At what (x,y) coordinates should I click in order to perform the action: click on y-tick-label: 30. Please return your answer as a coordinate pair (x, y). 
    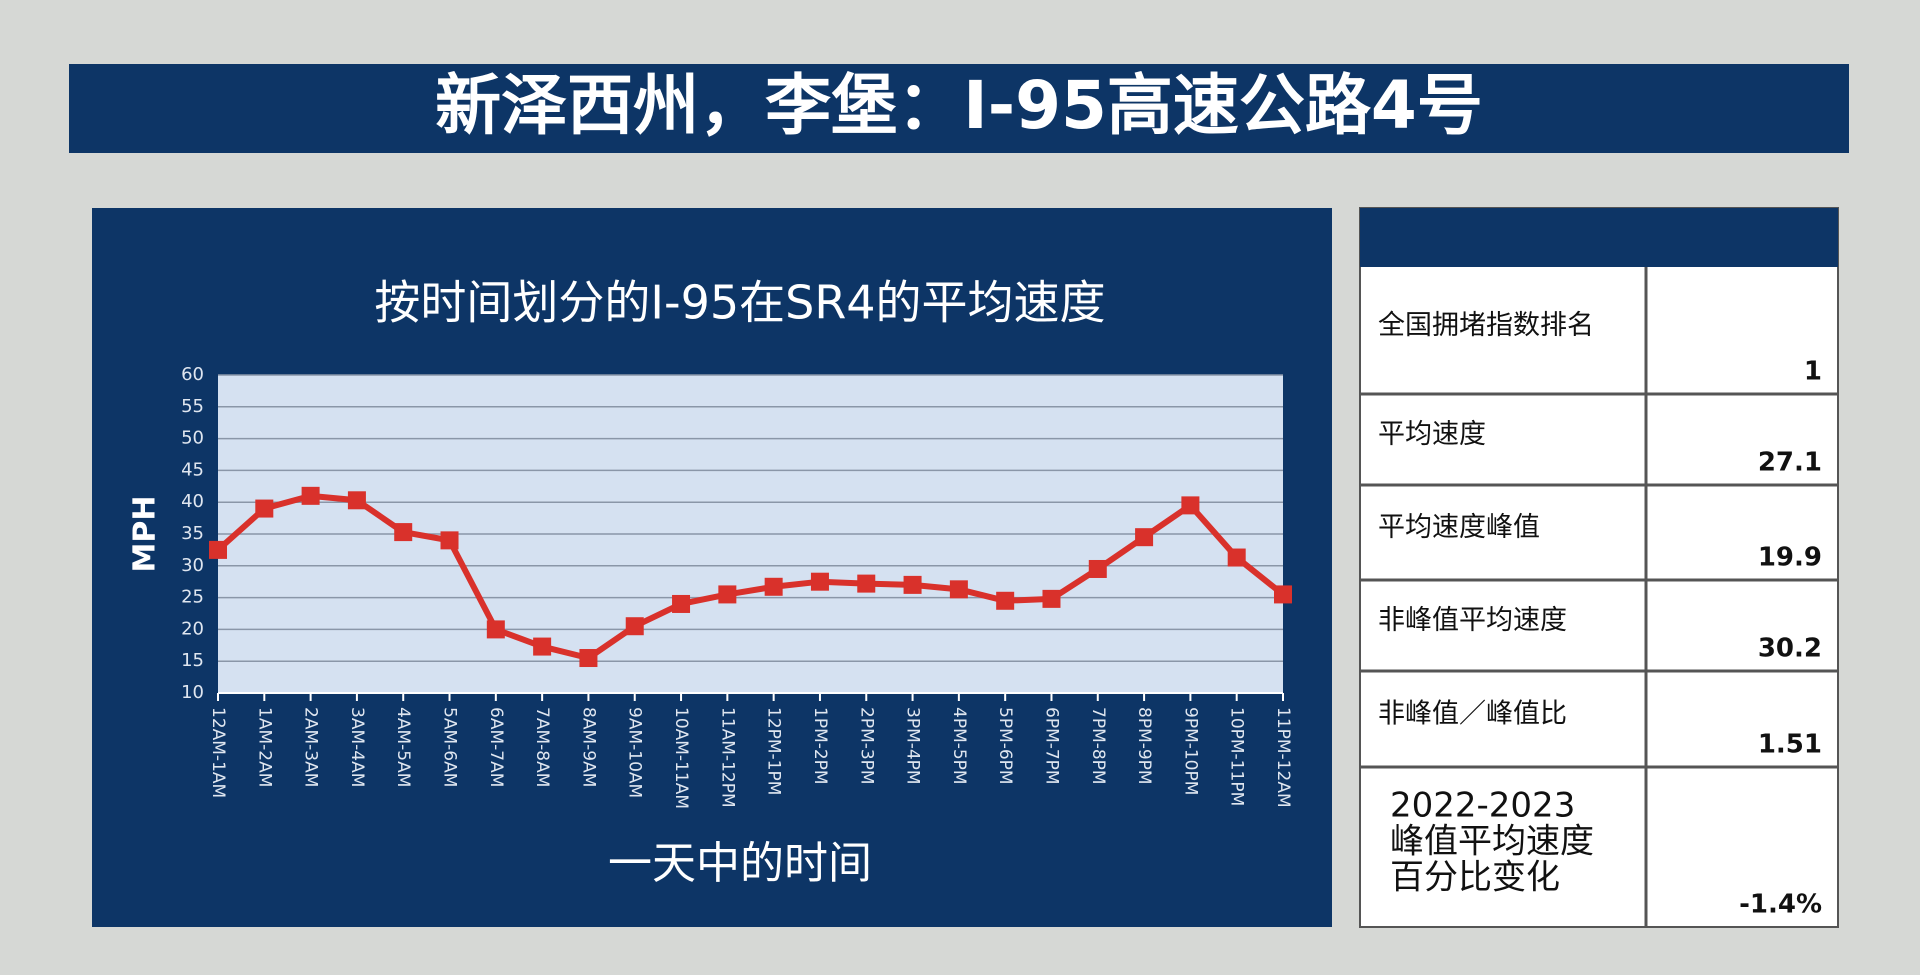
    Looking at the image, I should click on (192, 565).